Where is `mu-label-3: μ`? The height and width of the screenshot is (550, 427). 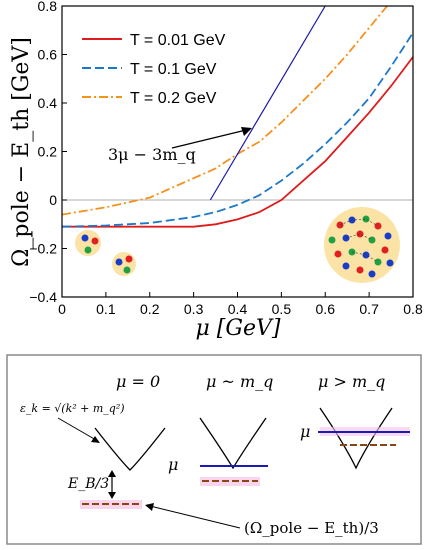
mu-label-3: μ is located at coordinates (305, 431).